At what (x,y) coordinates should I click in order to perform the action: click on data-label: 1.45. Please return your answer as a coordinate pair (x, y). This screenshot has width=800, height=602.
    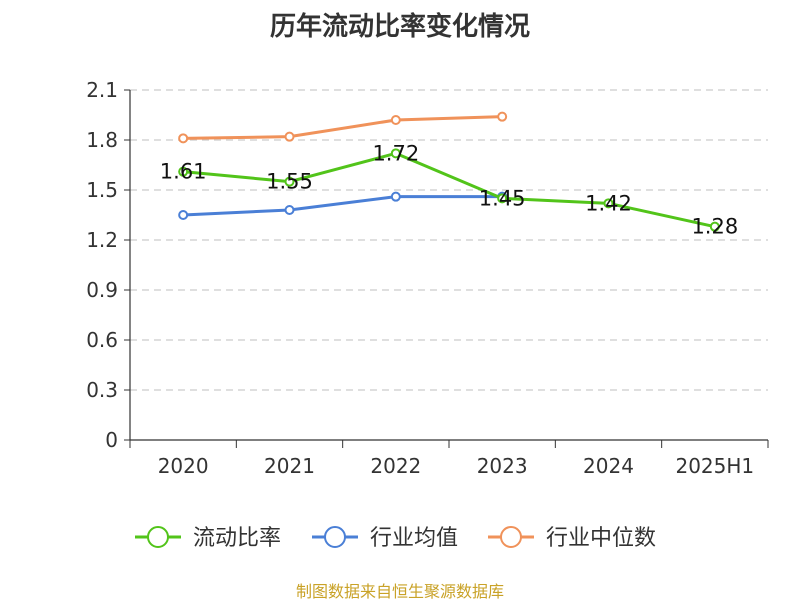
    Looking at the image, I should click on (502, 198).